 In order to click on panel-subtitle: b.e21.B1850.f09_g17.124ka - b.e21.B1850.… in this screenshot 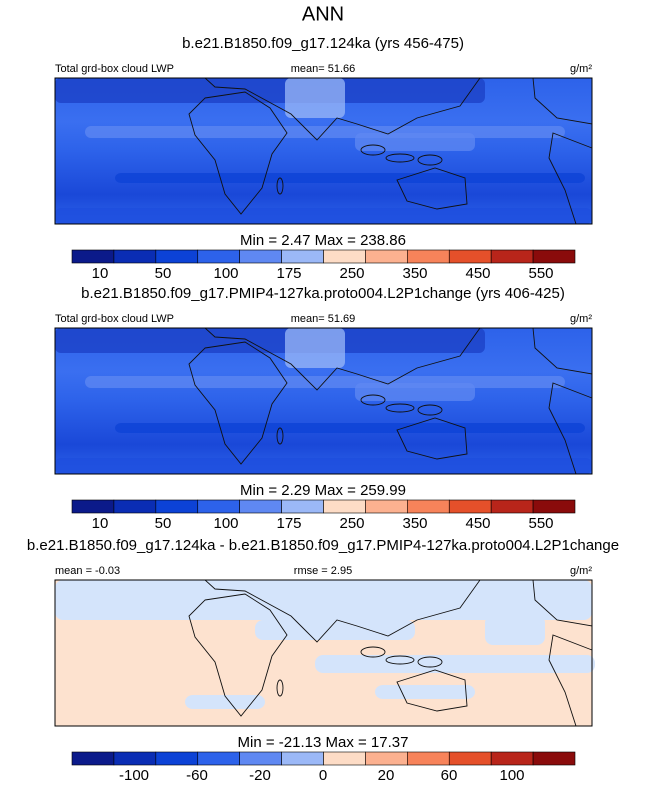, I will do `click(323, 545)`.